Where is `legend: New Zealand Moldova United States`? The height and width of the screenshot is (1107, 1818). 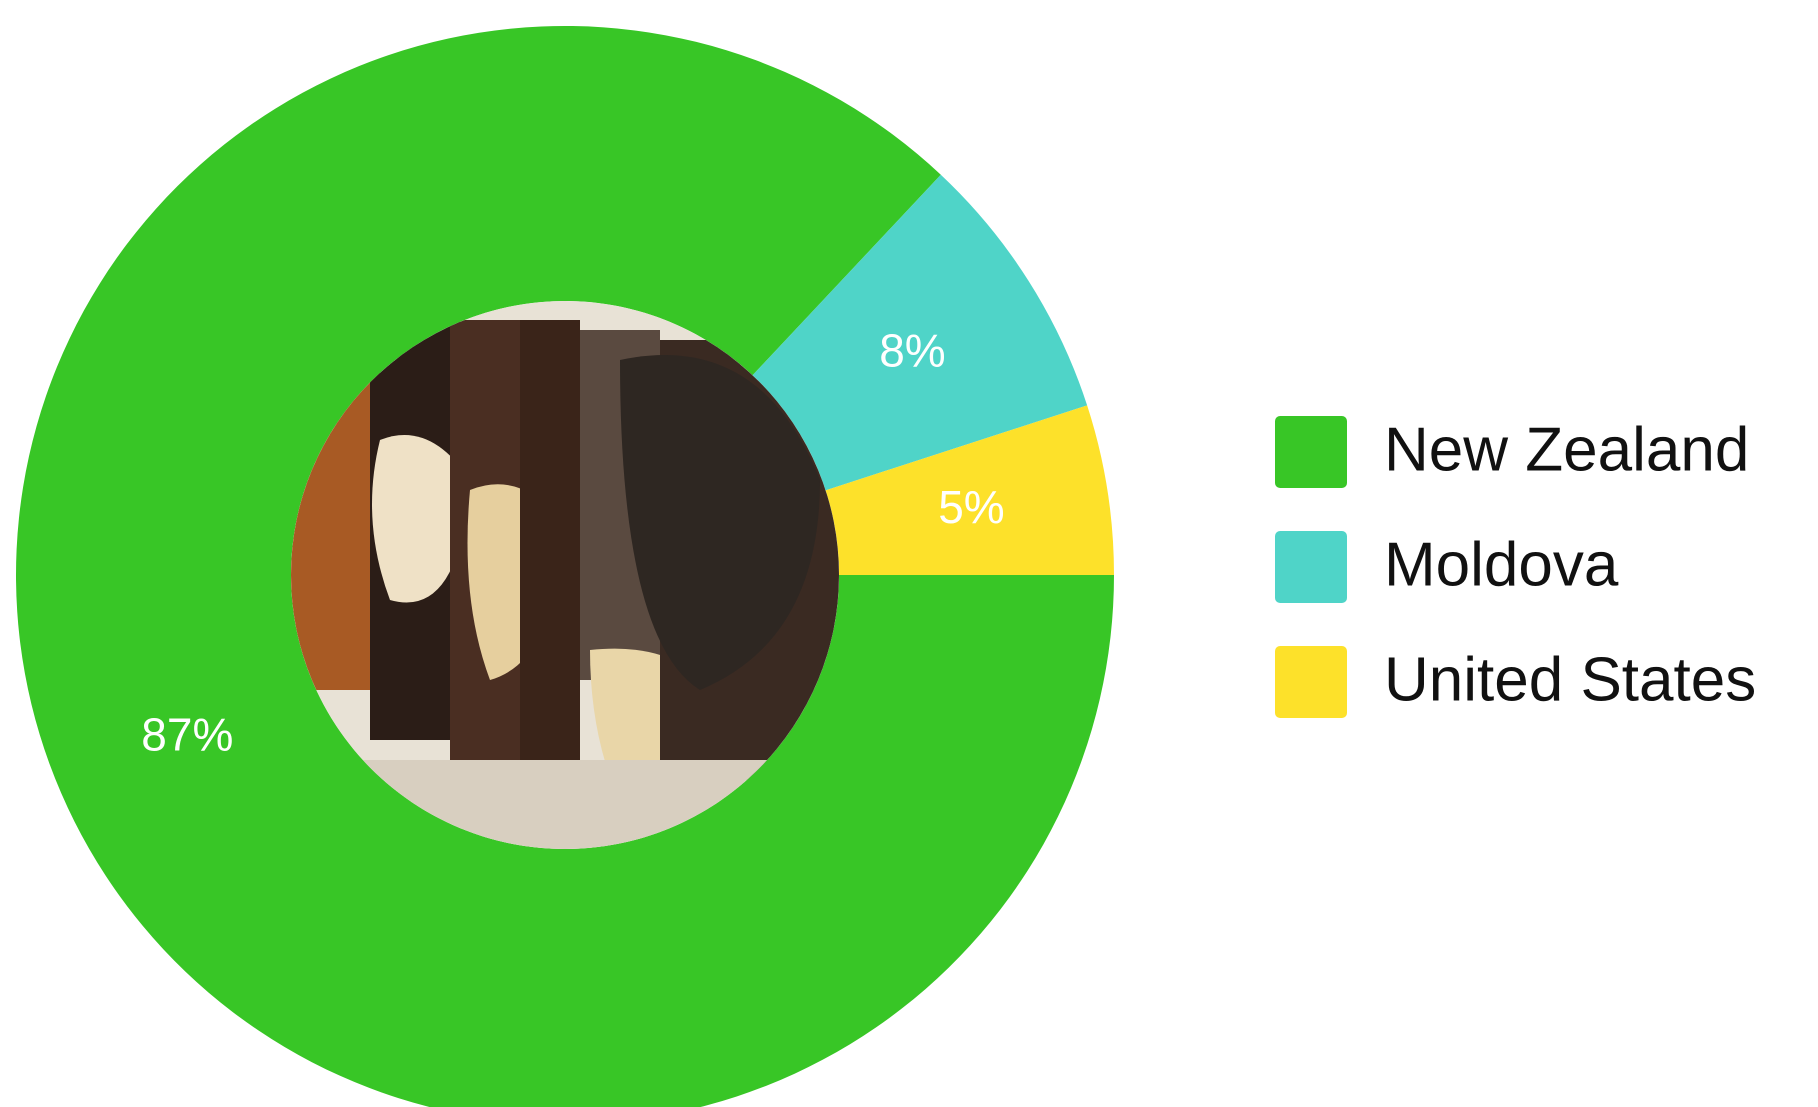 legend: New Zealand Moldova United States is located at coordinates (1515, 566).